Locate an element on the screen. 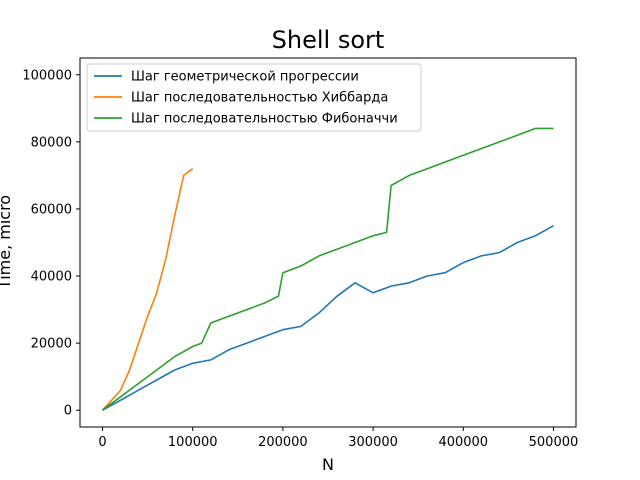 This screenshot has height=480, width=640. y-tick-label: 80000 is located at coordinates (51, 142).